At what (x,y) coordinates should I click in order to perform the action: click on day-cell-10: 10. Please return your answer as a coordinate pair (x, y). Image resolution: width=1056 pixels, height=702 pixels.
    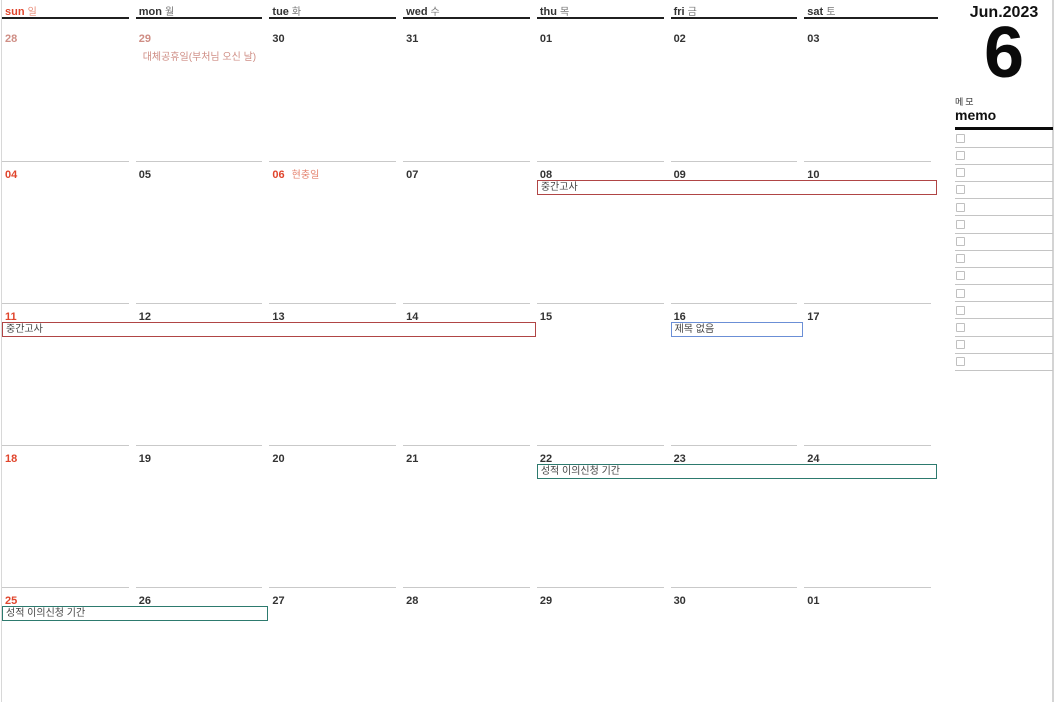
    Looking at the image, I should click on (871, 232).